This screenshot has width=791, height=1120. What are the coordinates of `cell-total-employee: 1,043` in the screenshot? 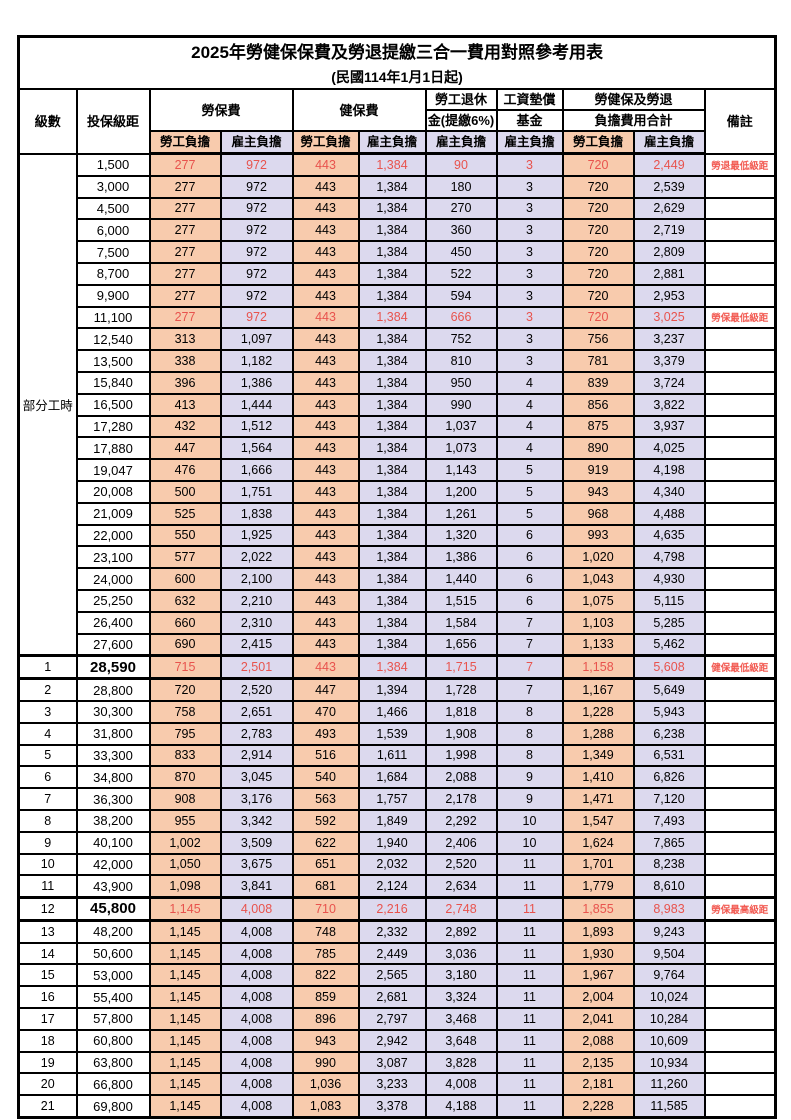 It's located at (598, 579).